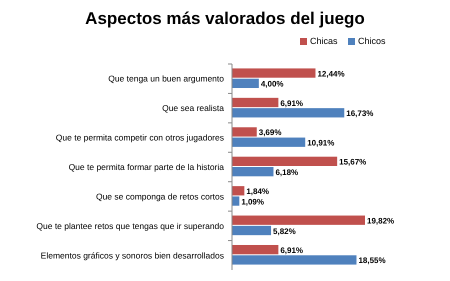 The height and width of the screenshot is (281, 450). I want to click on data-label: 5,82%, so click(284, 231).